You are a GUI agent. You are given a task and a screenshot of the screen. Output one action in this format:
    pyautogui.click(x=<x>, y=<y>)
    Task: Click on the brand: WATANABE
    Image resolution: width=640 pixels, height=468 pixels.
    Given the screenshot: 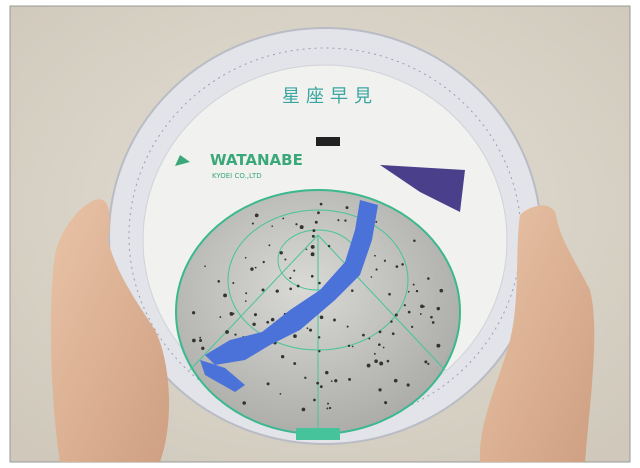 What is the action you would take?
    pyautogui.click(x=256, y=160)
    